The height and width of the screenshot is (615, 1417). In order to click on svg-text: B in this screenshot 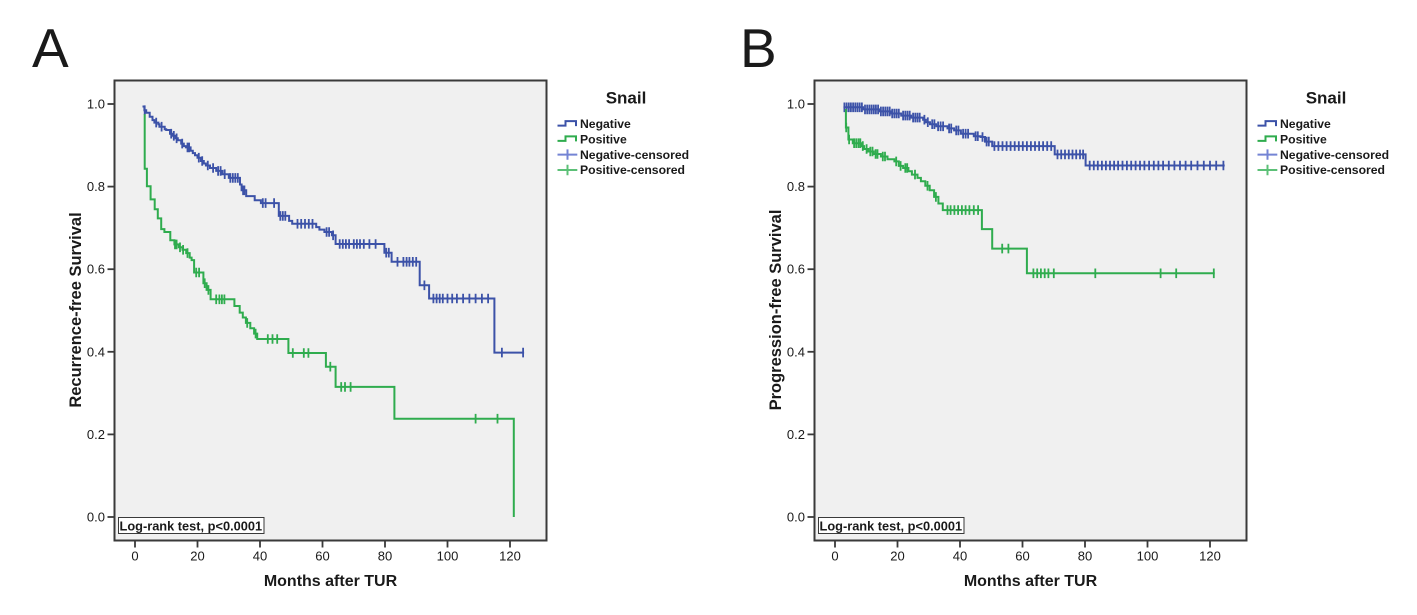, I will do `click(758, 48)`.